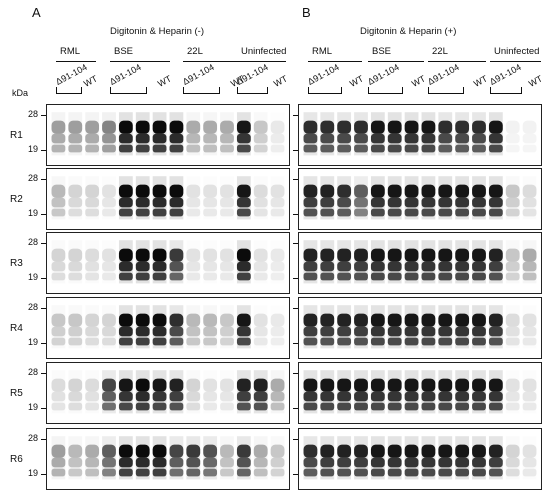 The image size is (550, 504). Describe the element at coordinates (420, 199) in the screenshot. I see `western-blot-b` at that location.